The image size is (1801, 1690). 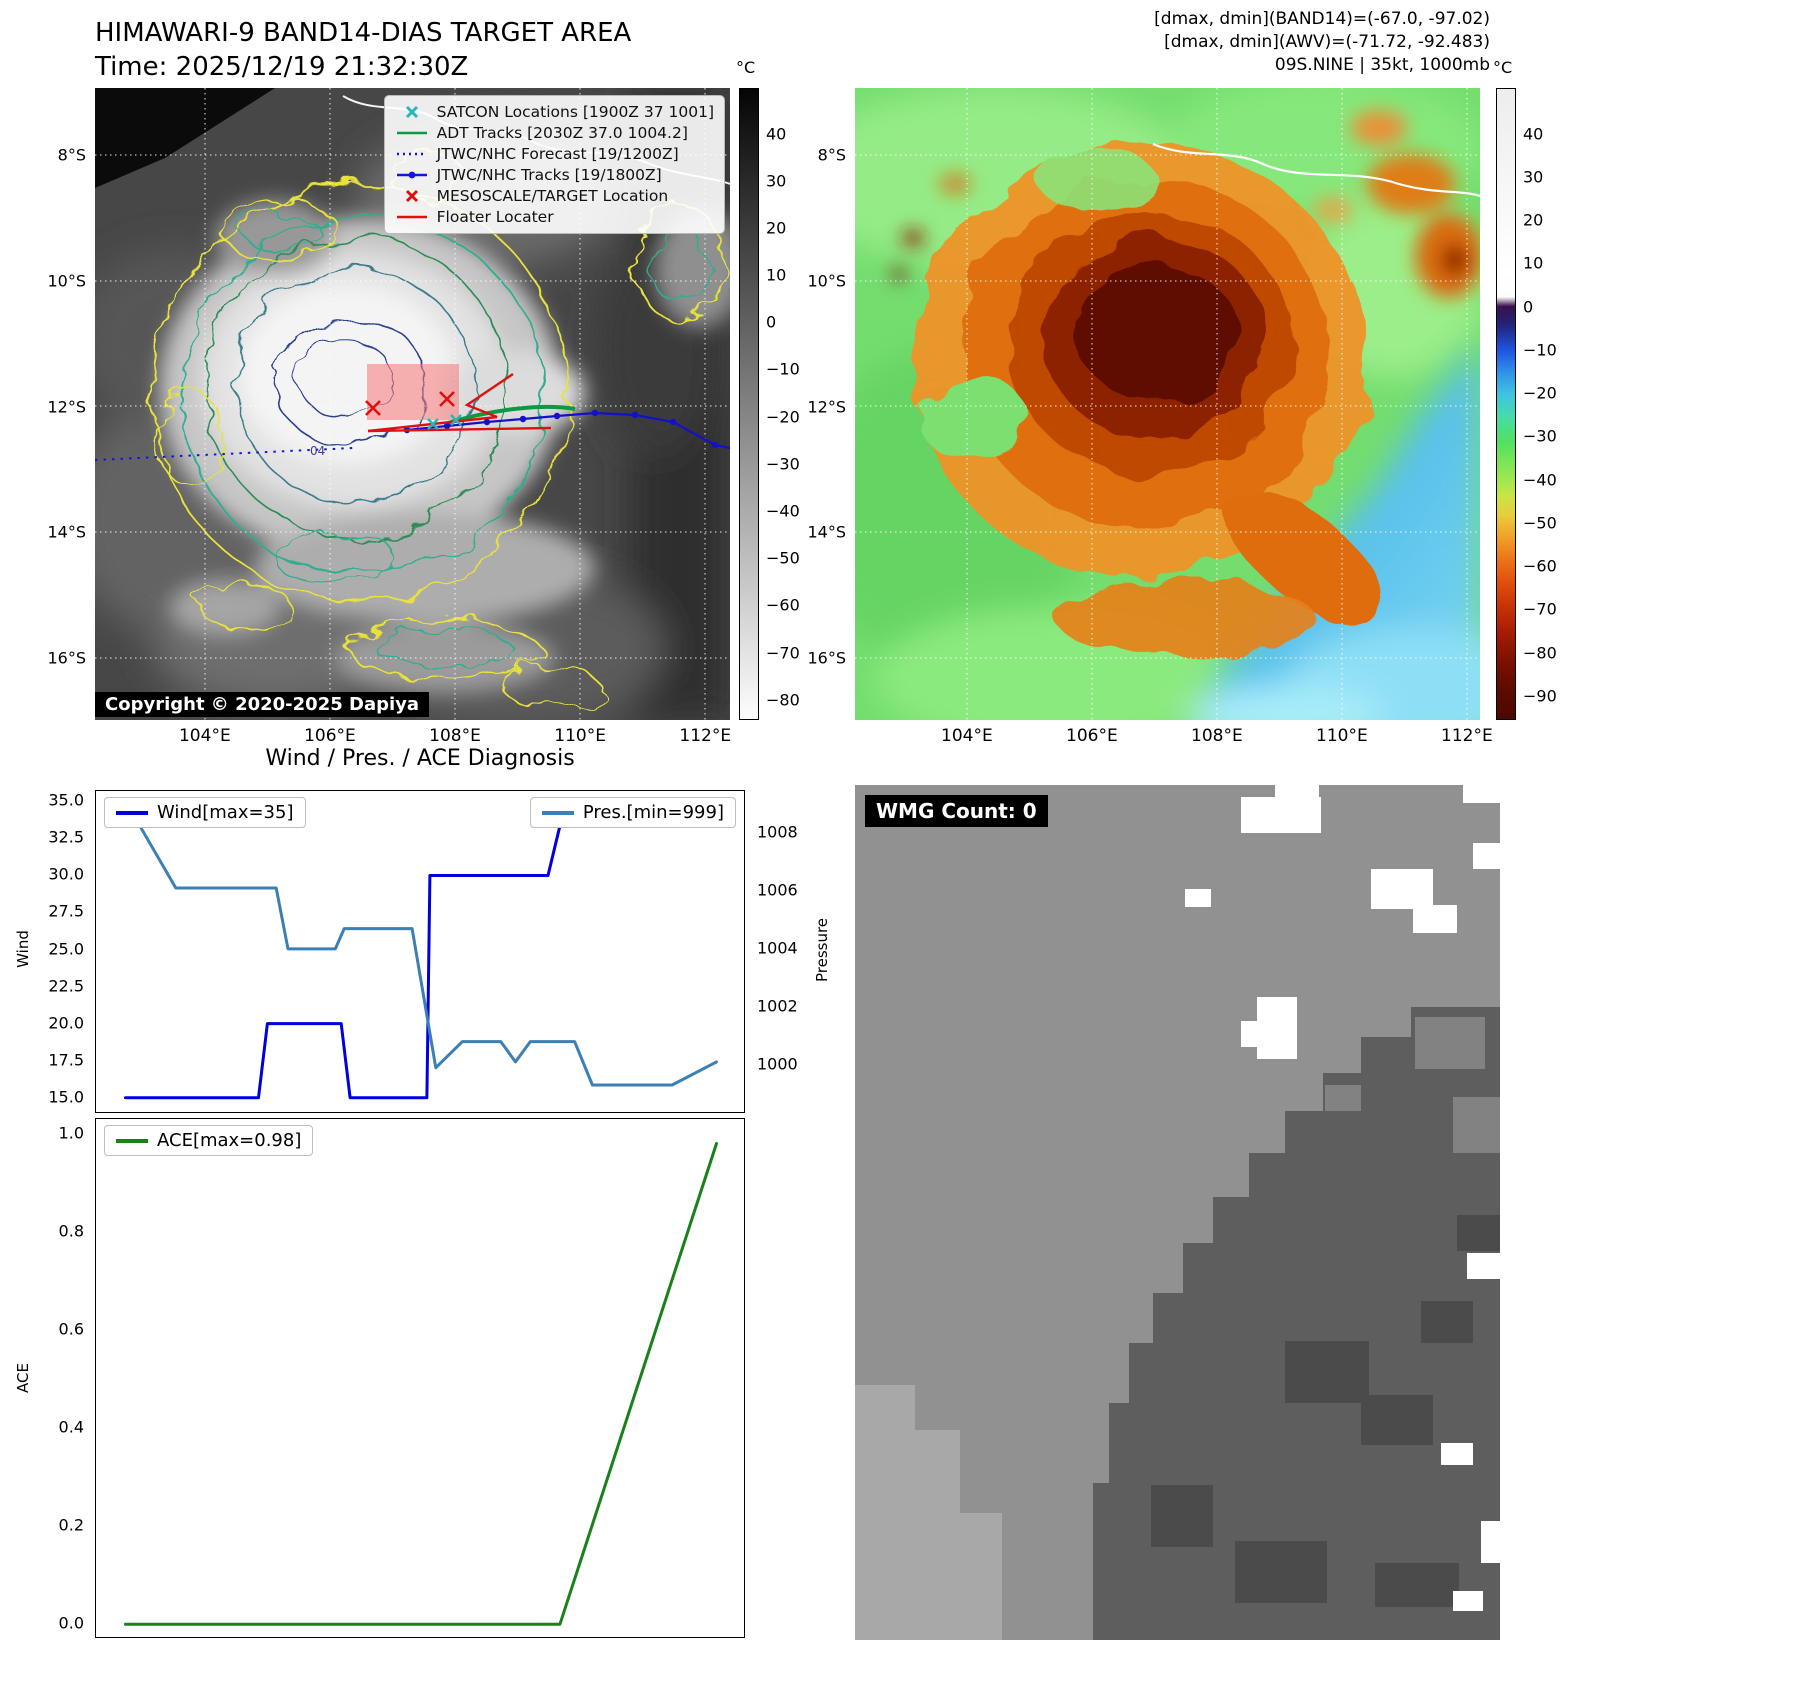 I want to click on legend-item: ADT Tracks [2030Z 37.0 1004.2], so click(x=554, y=133).